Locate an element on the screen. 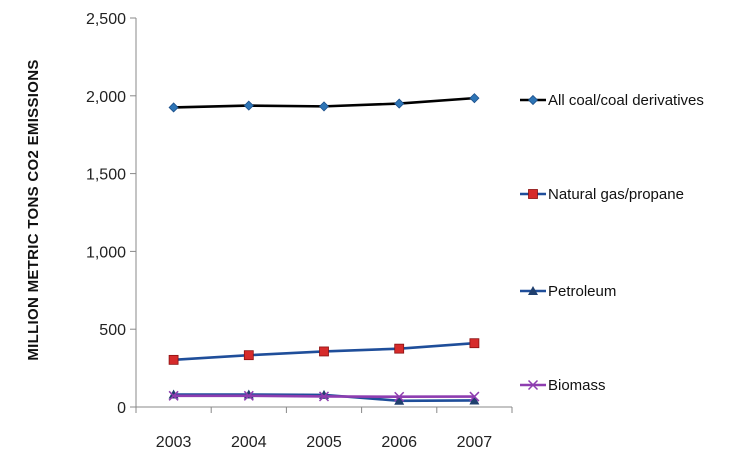 This screenshot has height=452, width=732. legend-label: Biomass is located at coordinates (577, 385).